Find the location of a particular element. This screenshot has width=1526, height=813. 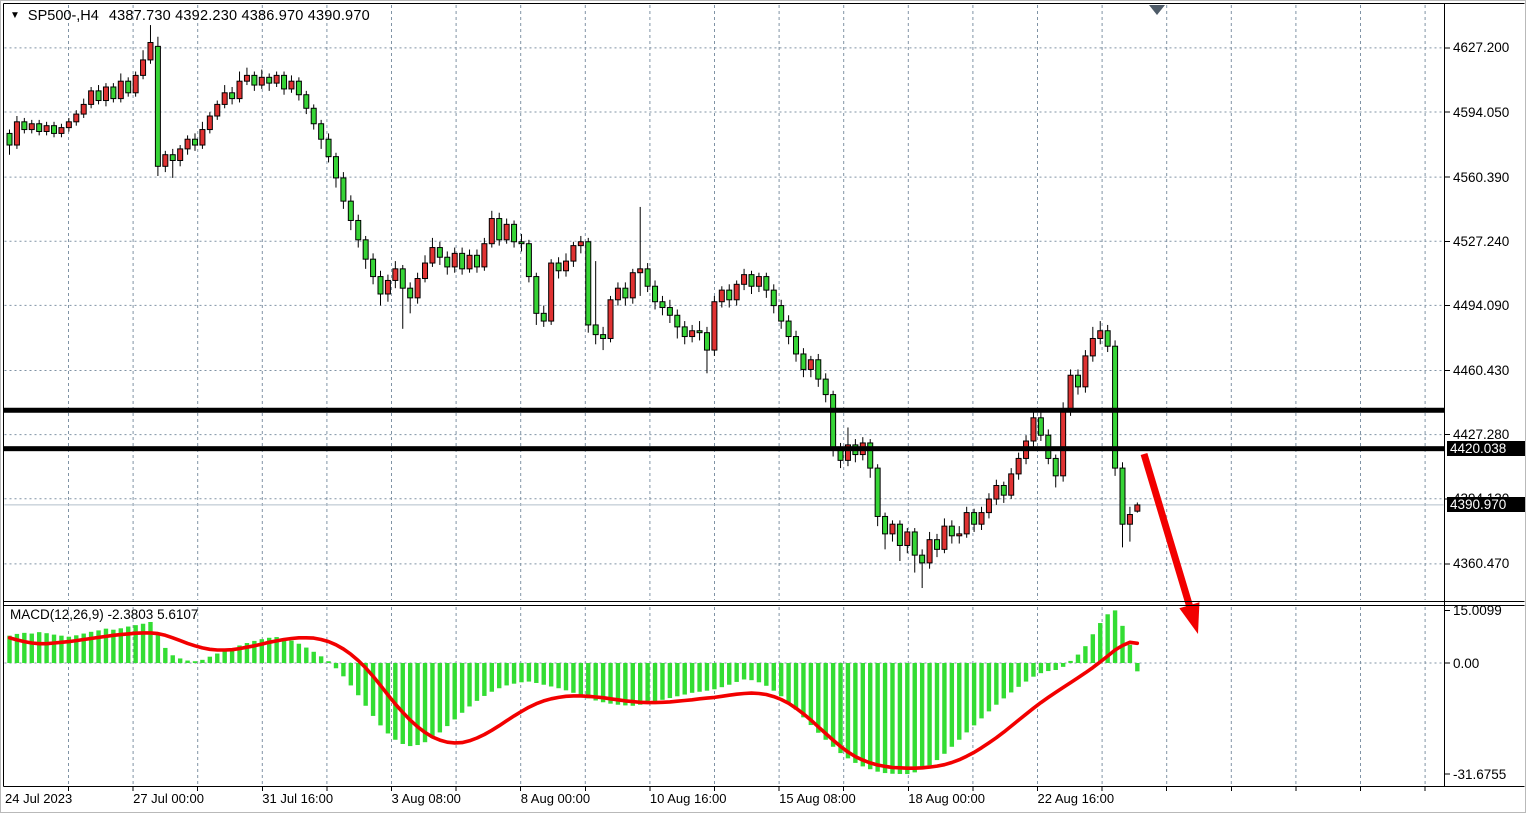

trend-arrow-head is located at coordinates (1189, 618).